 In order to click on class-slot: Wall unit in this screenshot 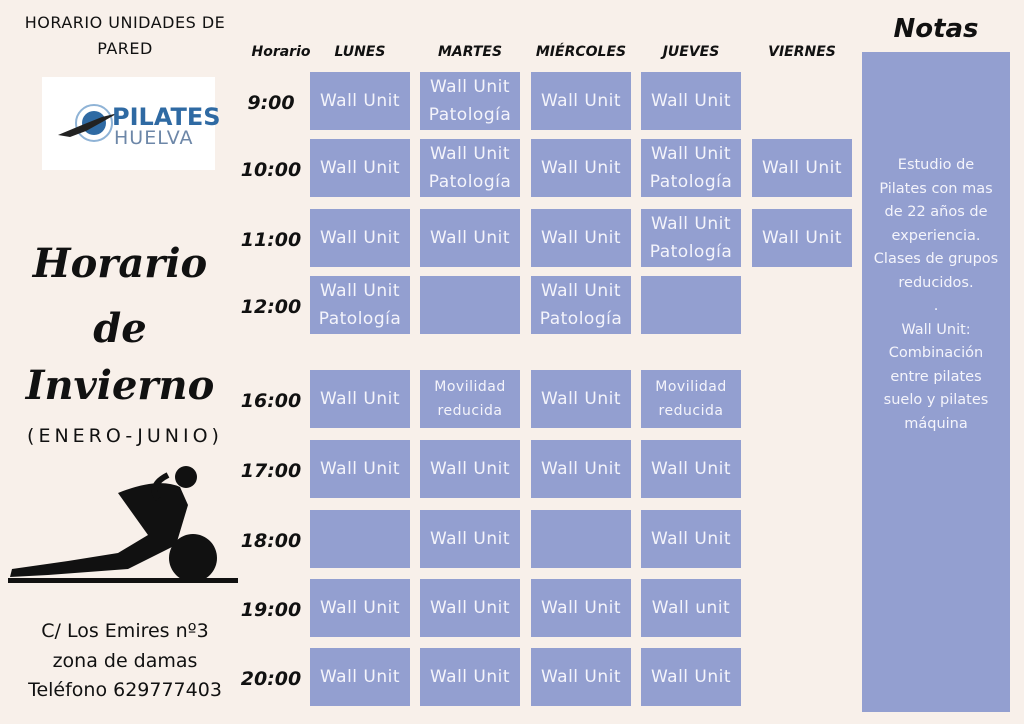, I will do `click(691, 608)`.